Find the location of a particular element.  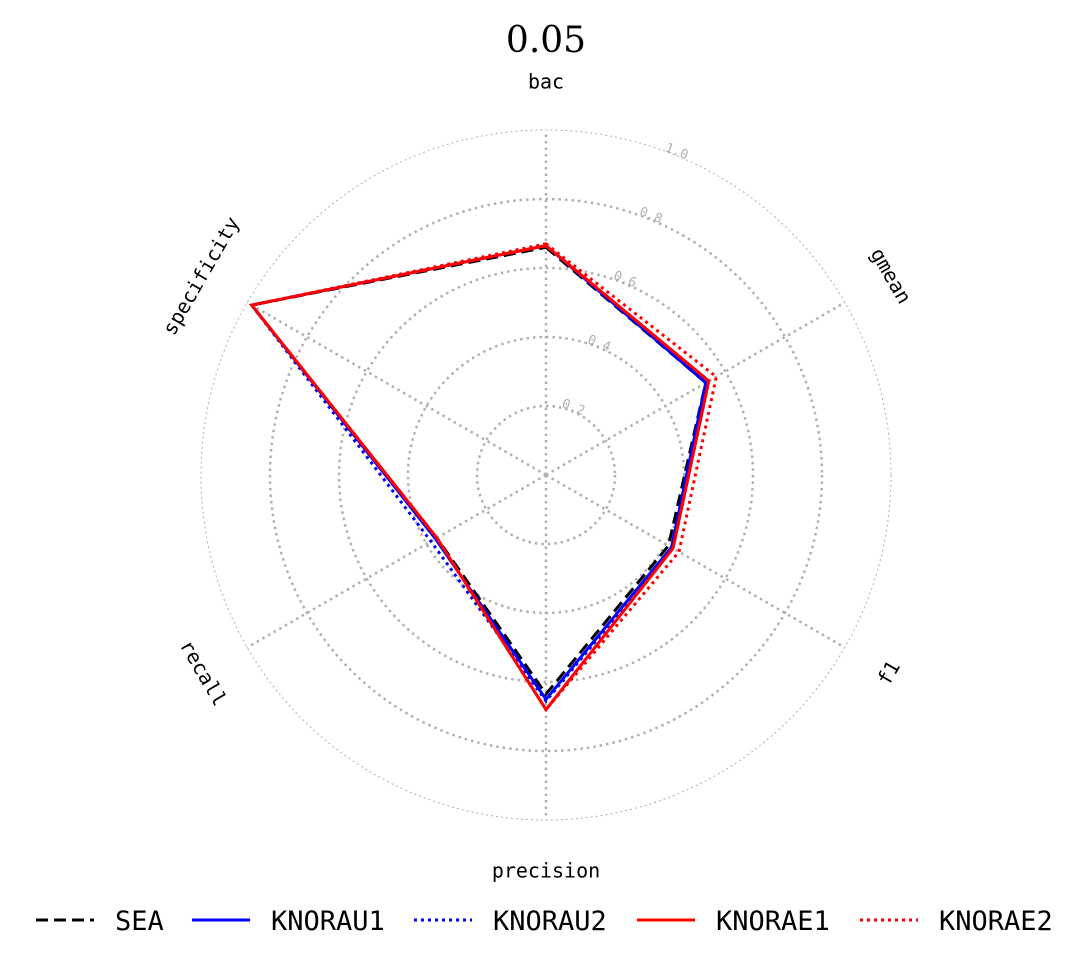

legend: SEA KNORAU1 KNORAU2 KNORAE1 KNORAE2 is located at coordinates (544, 921).